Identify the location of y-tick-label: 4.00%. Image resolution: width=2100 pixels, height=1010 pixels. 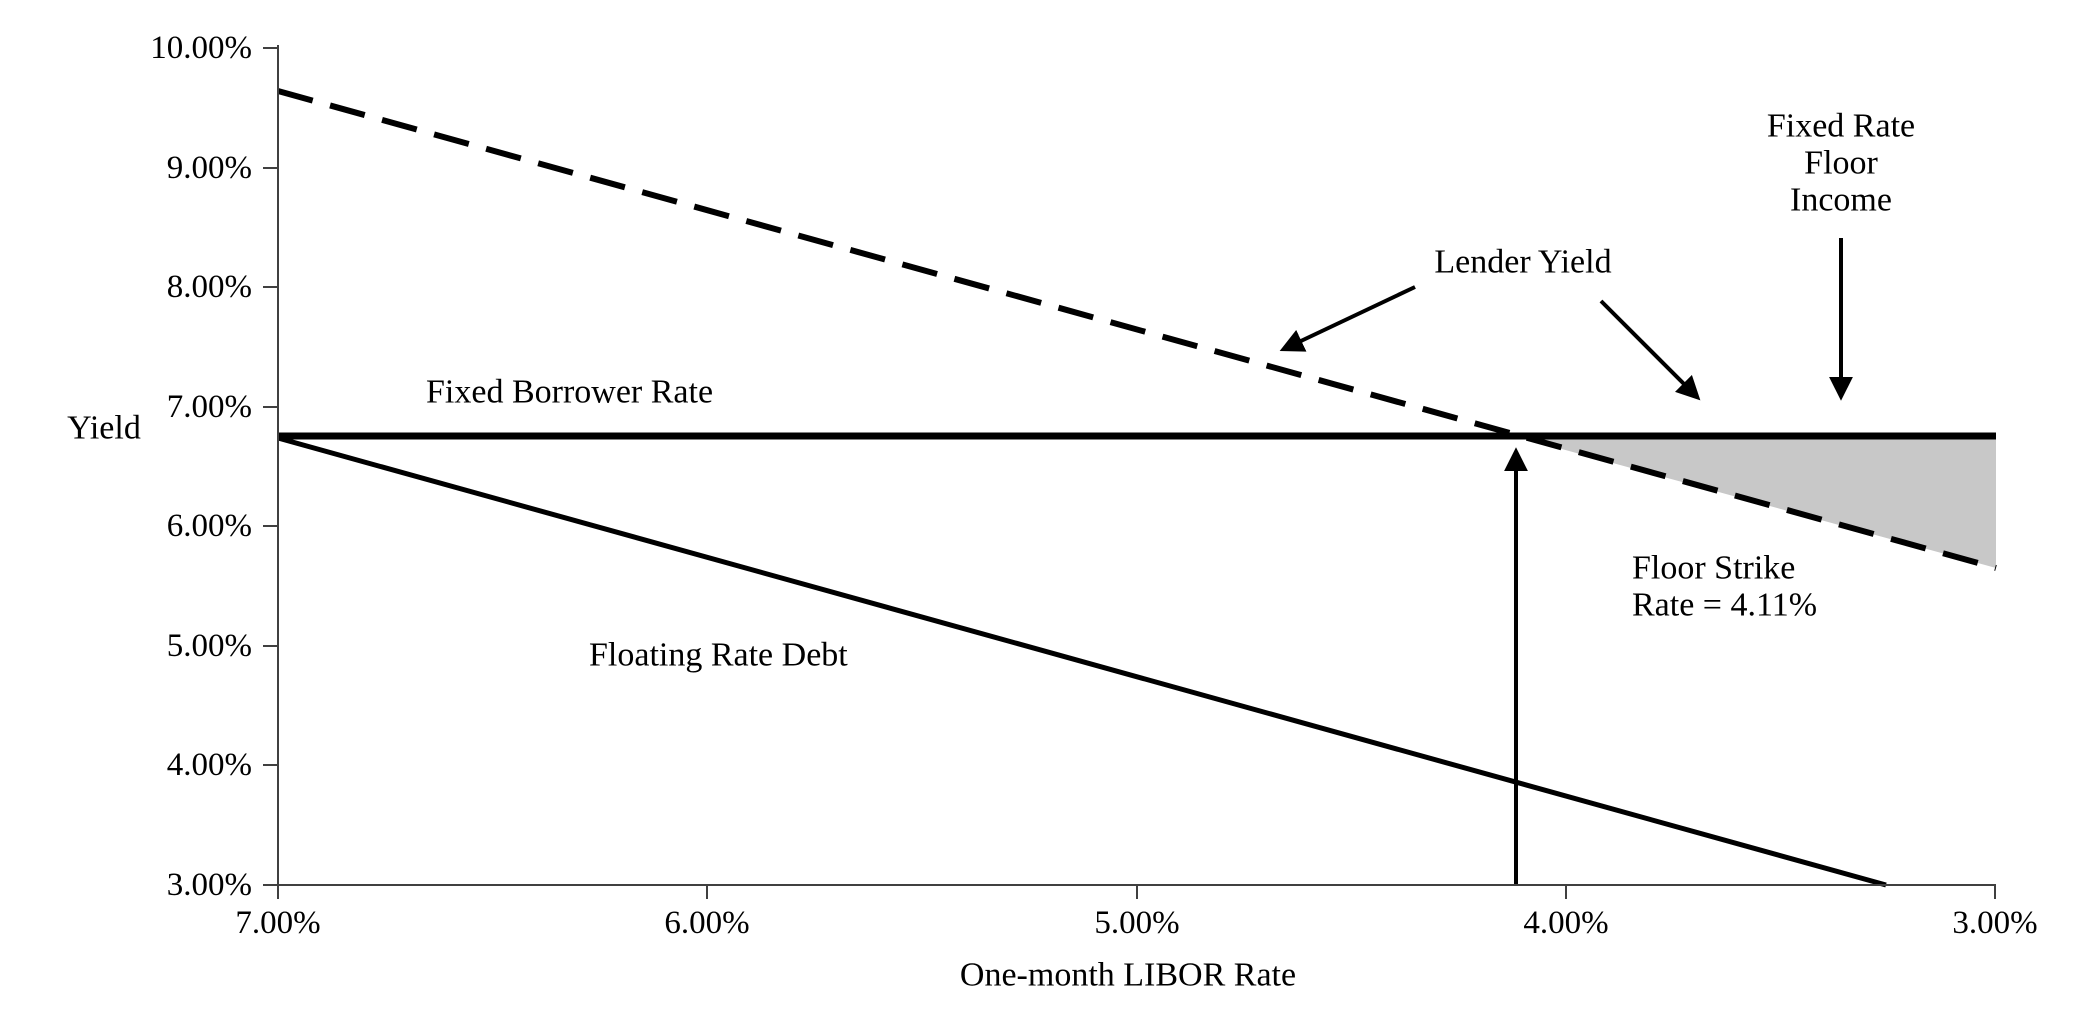
(209, 765).